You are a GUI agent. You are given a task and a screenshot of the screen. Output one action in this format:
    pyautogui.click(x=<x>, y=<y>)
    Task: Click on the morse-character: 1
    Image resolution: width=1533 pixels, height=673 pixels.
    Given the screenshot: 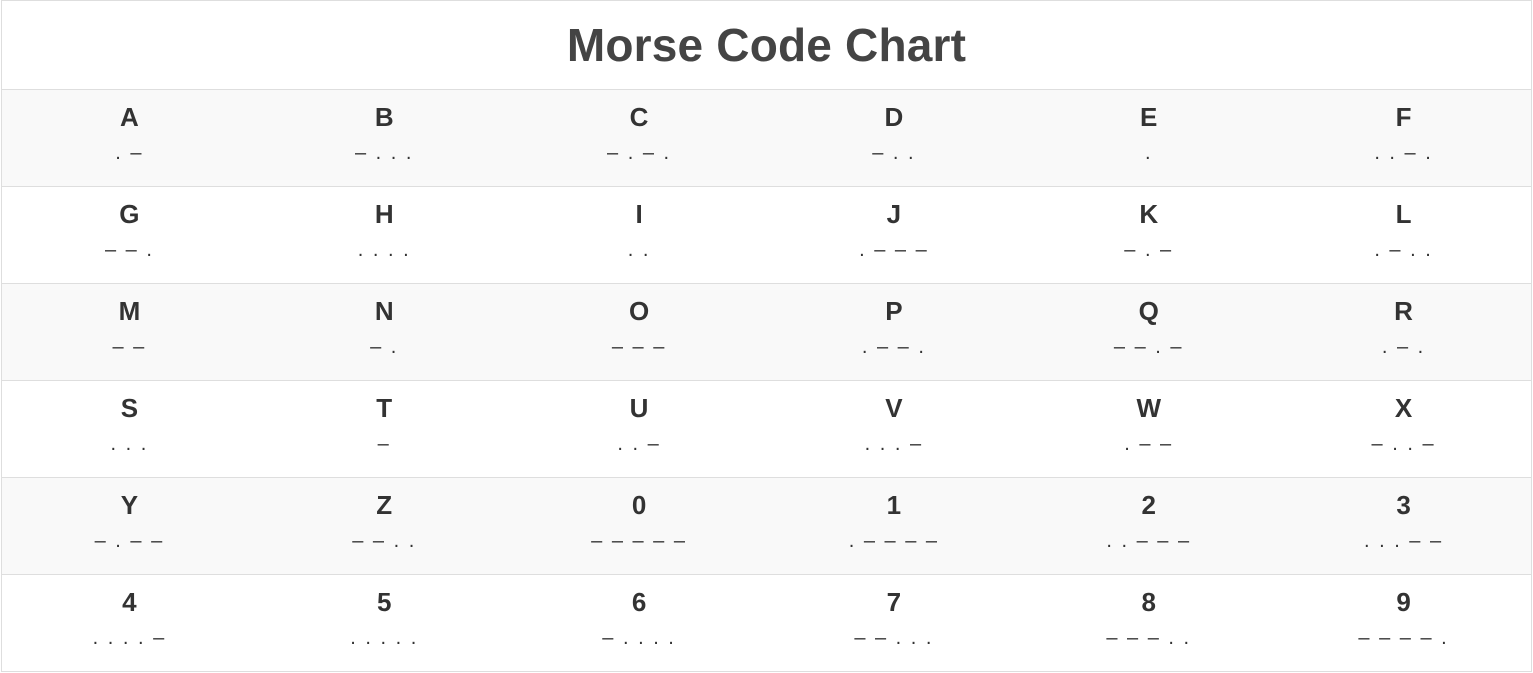 What is the action you would take?
    pyautogui.click(x=894, y=505)
    